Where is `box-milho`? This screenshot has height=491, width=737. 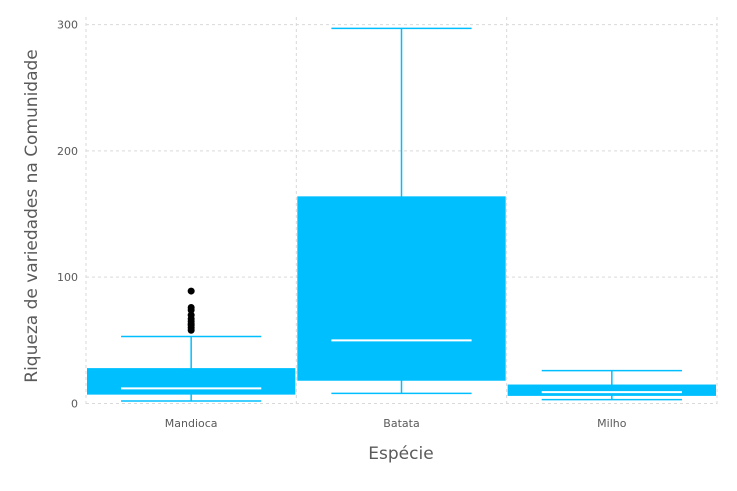
box-milho is located at coordinates (611, 385).